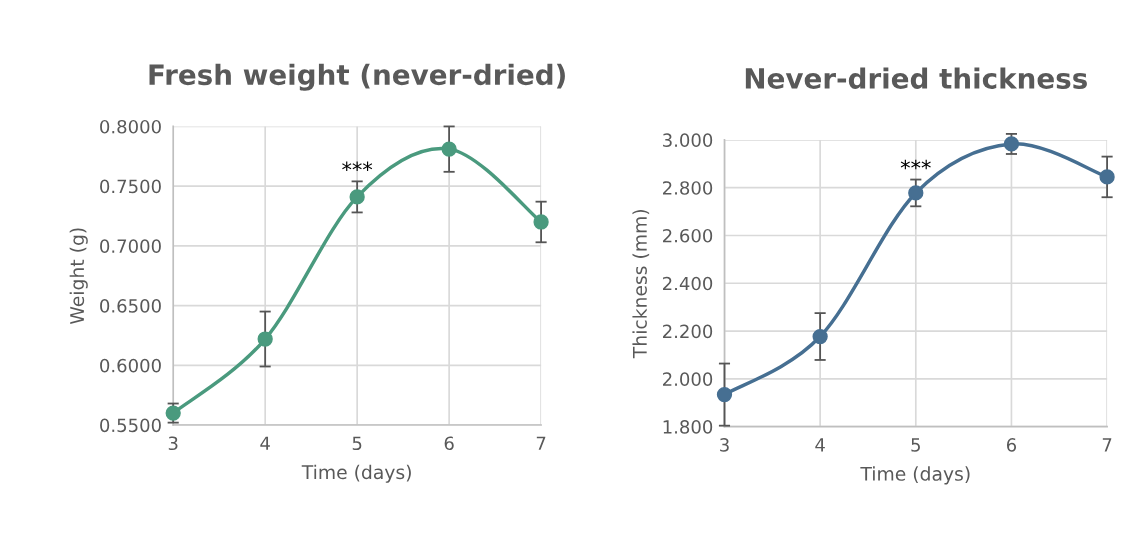 This screenshot has height=538, width=1132. What do you see at coordinates (688, 283) in the screenshot?
I see `y-tick-label: 2.400` at bounding box center [688, 283].